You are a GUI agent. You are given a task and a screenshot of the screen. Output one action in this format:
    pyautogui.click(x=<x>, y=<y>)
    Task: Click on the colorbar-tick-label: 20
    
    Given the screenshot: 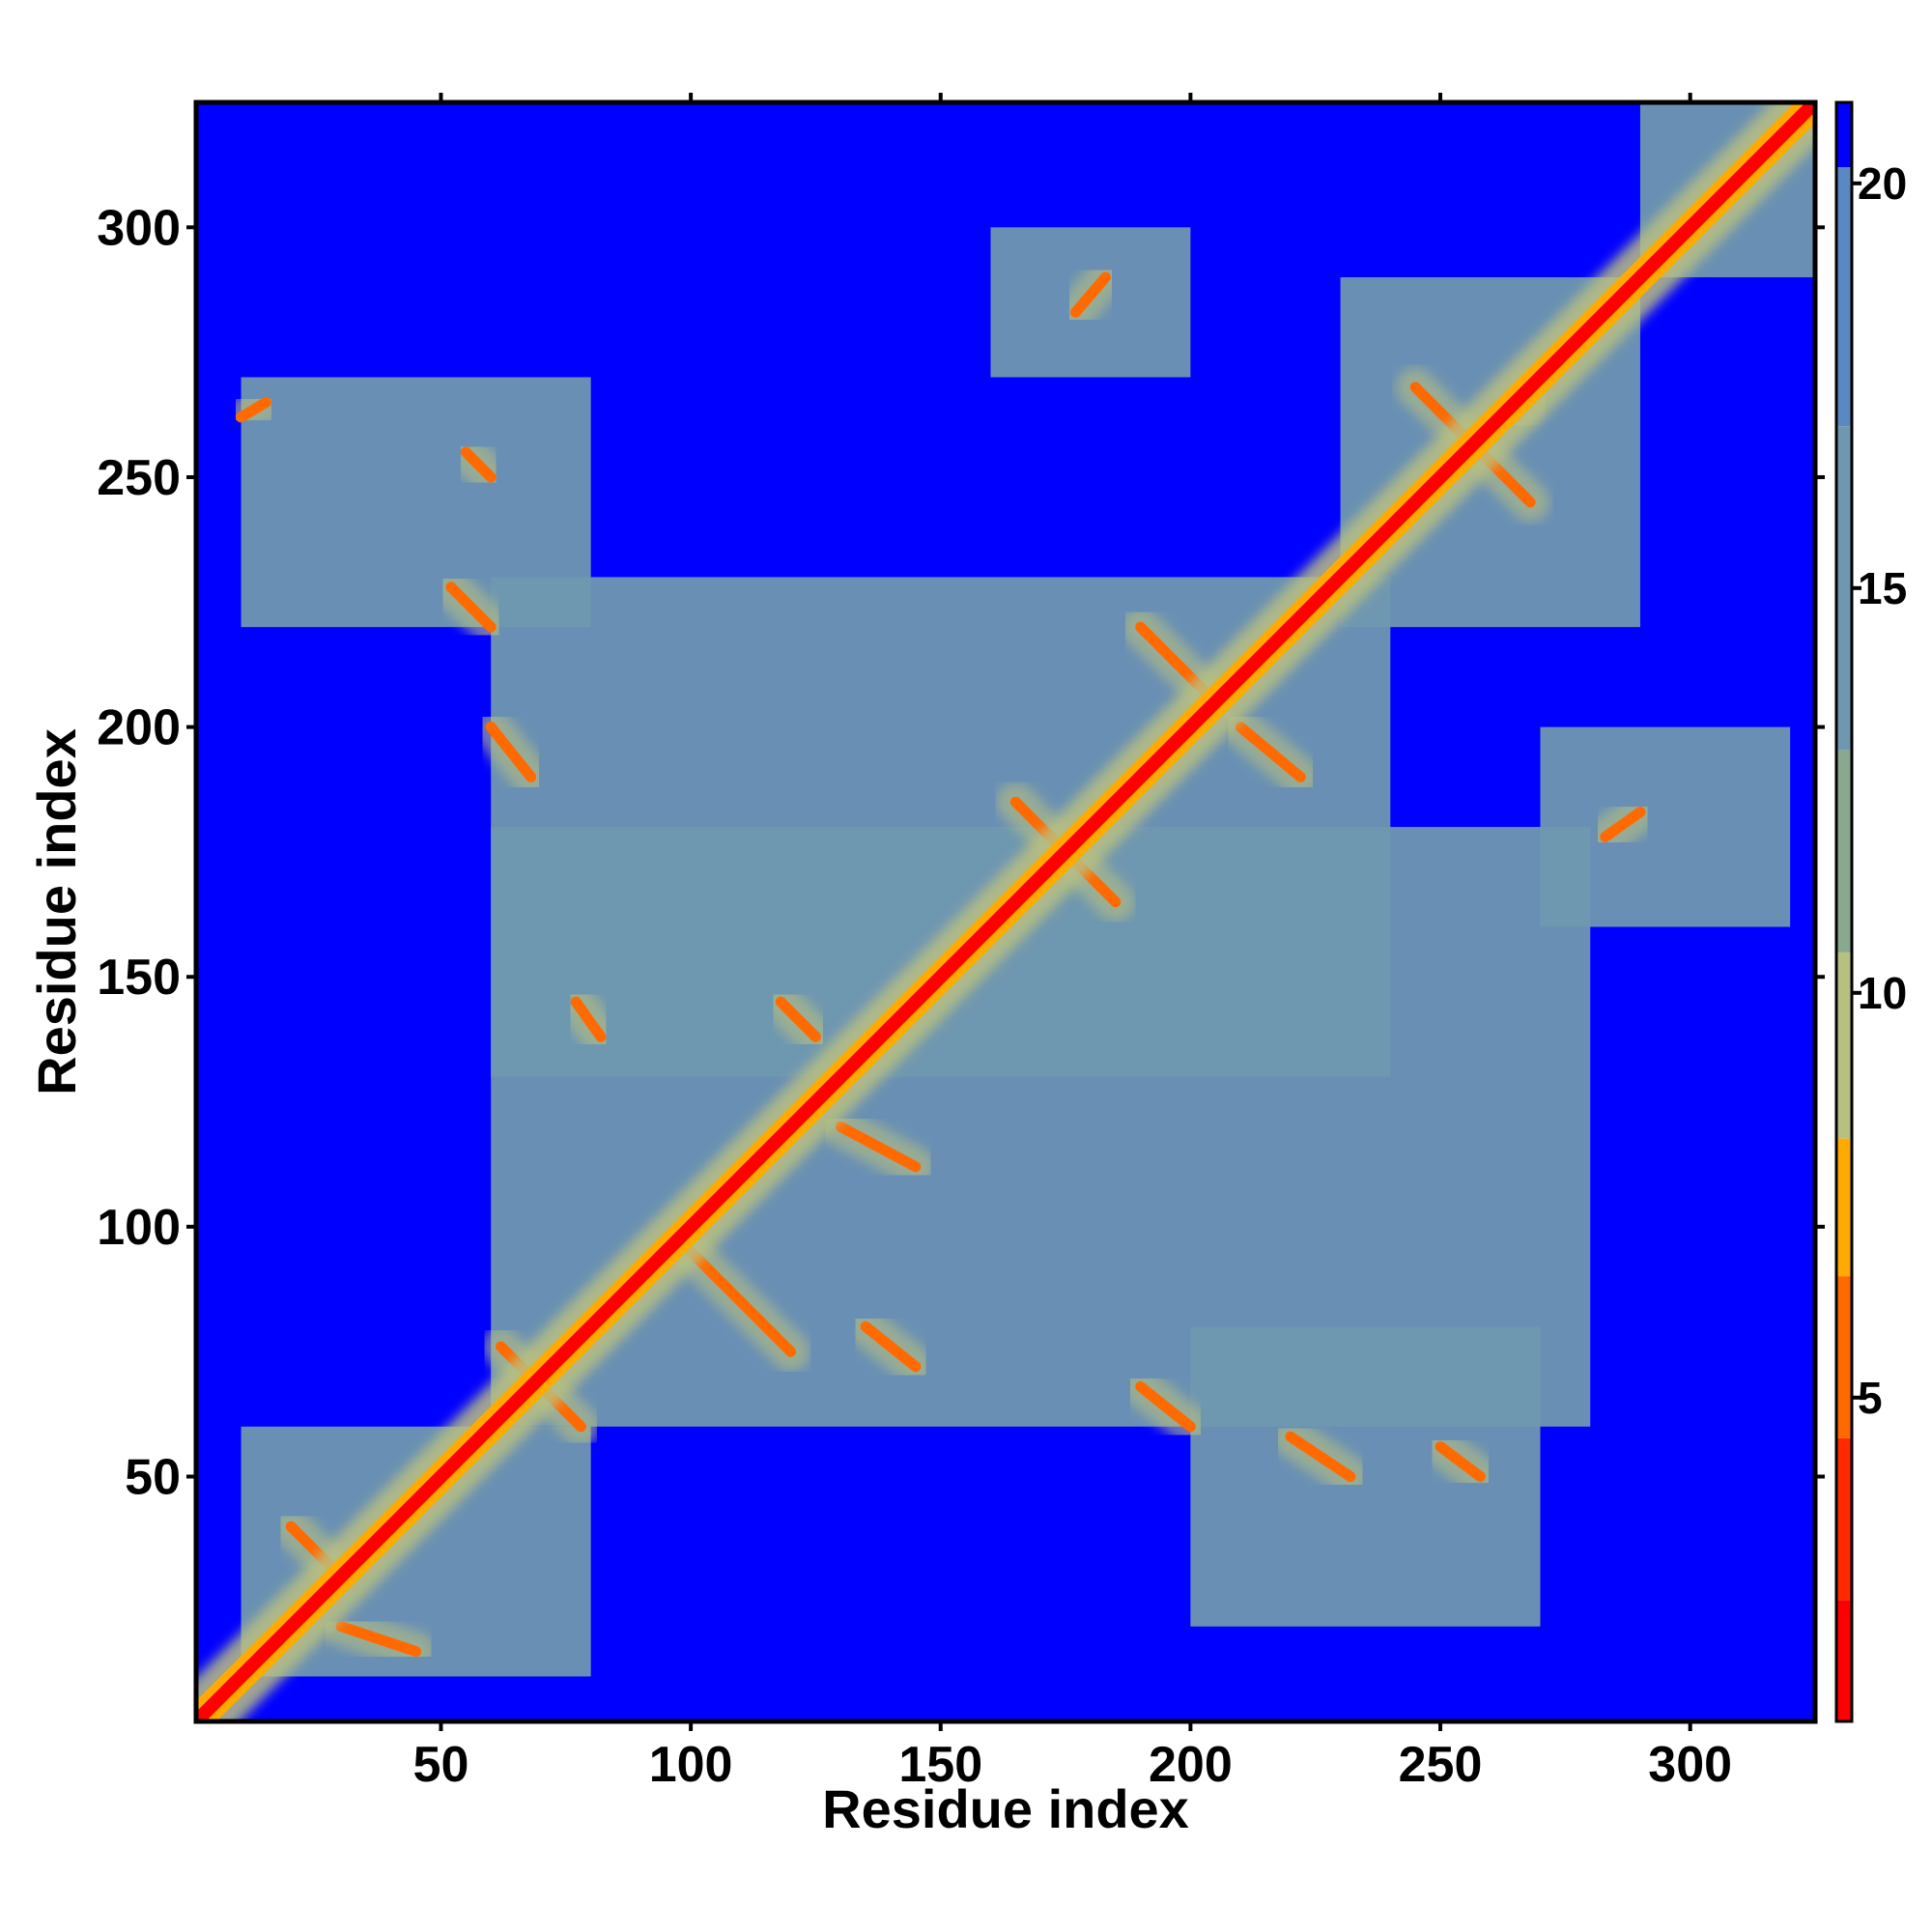 What is the action you would take?
    pyautogui.click(x=1882, y=183)
    